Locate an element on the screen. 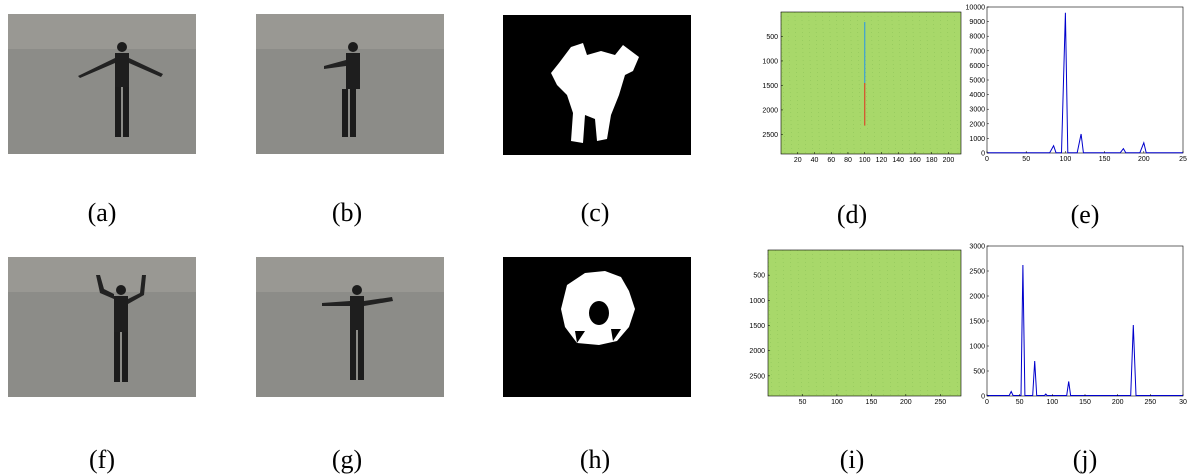 The height and width of the screenshot is (475, 1190). x-tick-label: 25 is located at coordinates (1183, 159).